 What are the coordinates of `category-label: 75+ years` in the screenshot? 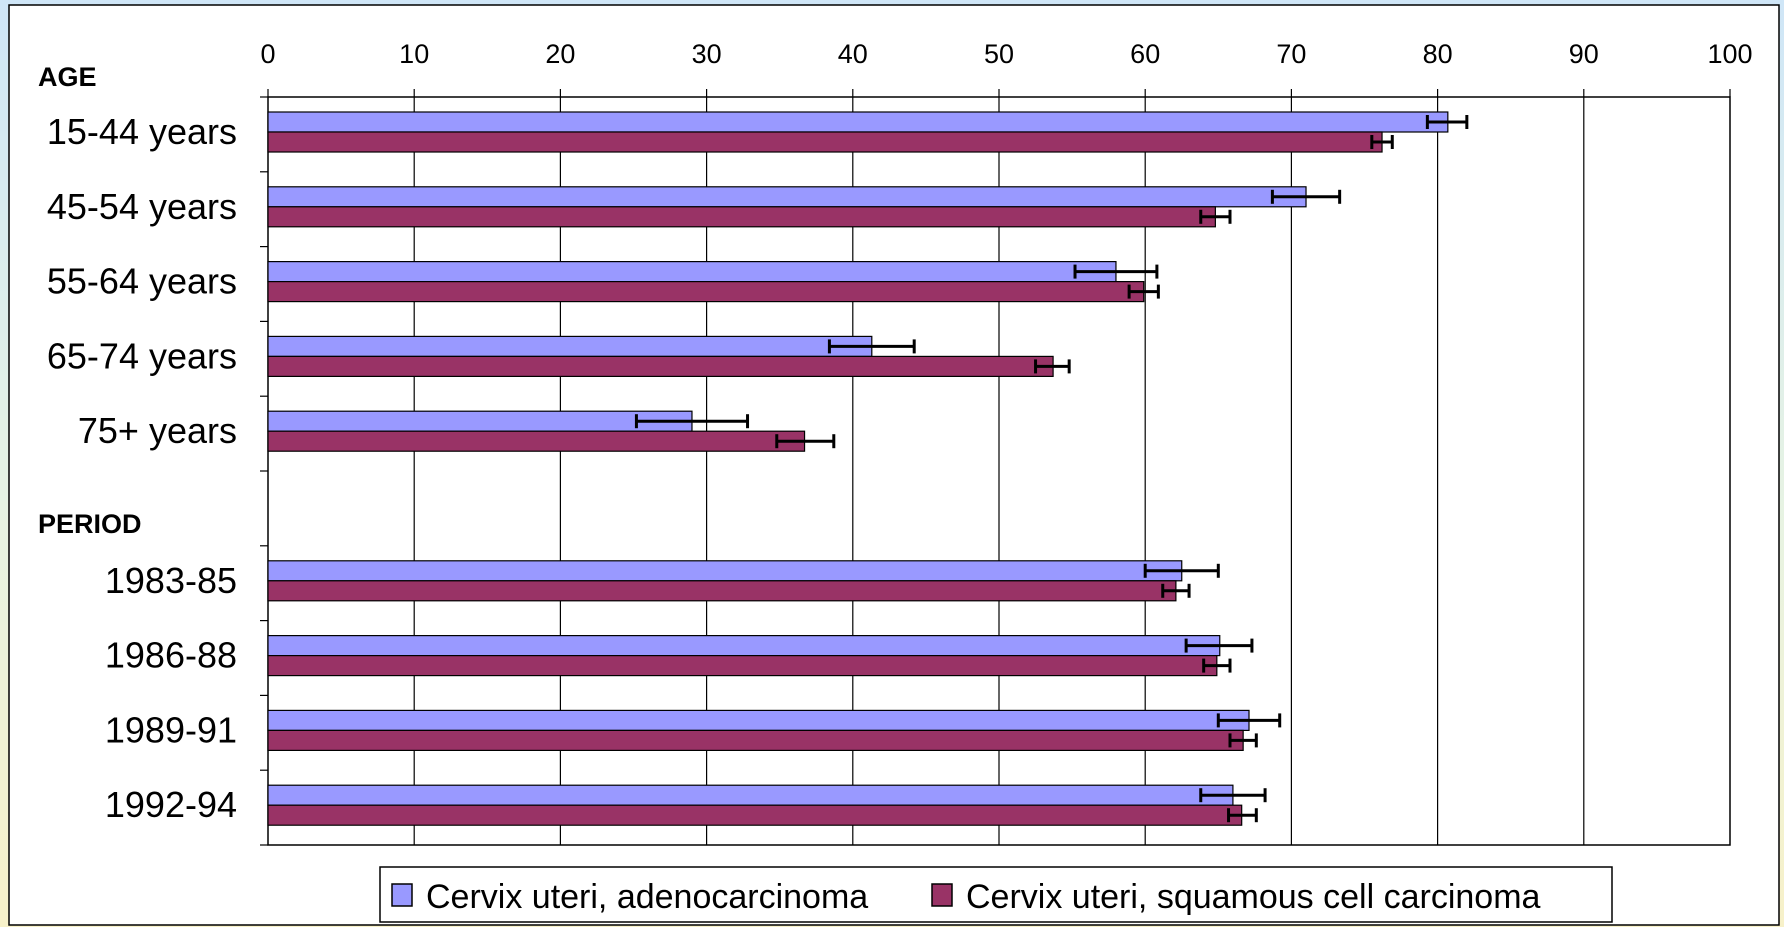 It's located at (157, 430).